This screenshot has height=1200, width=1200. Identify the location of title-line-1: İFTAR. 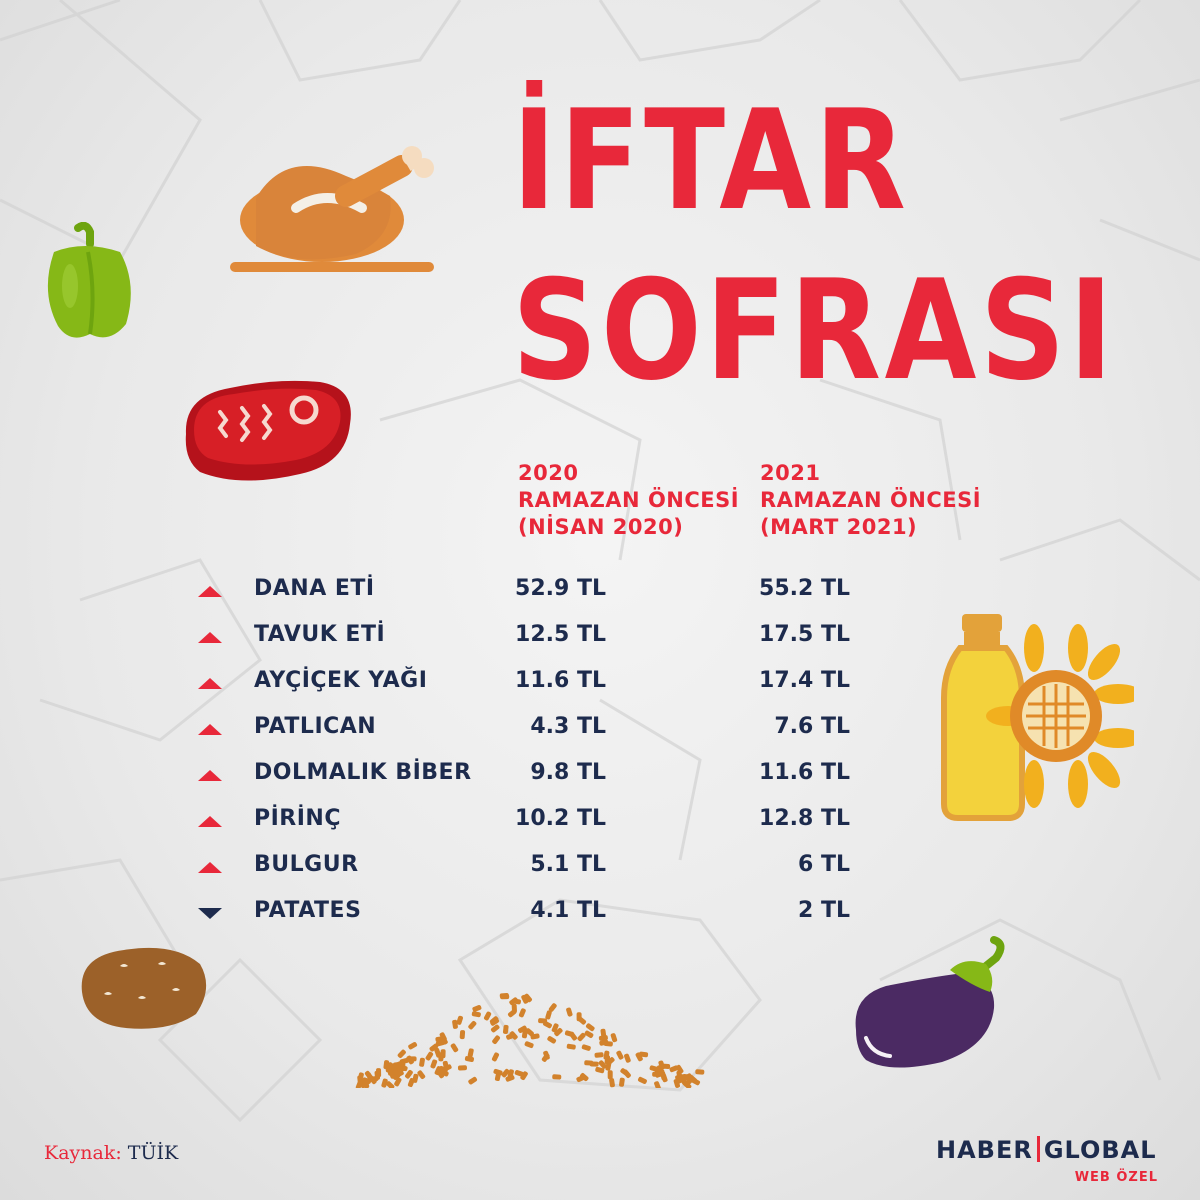
(711, 160).